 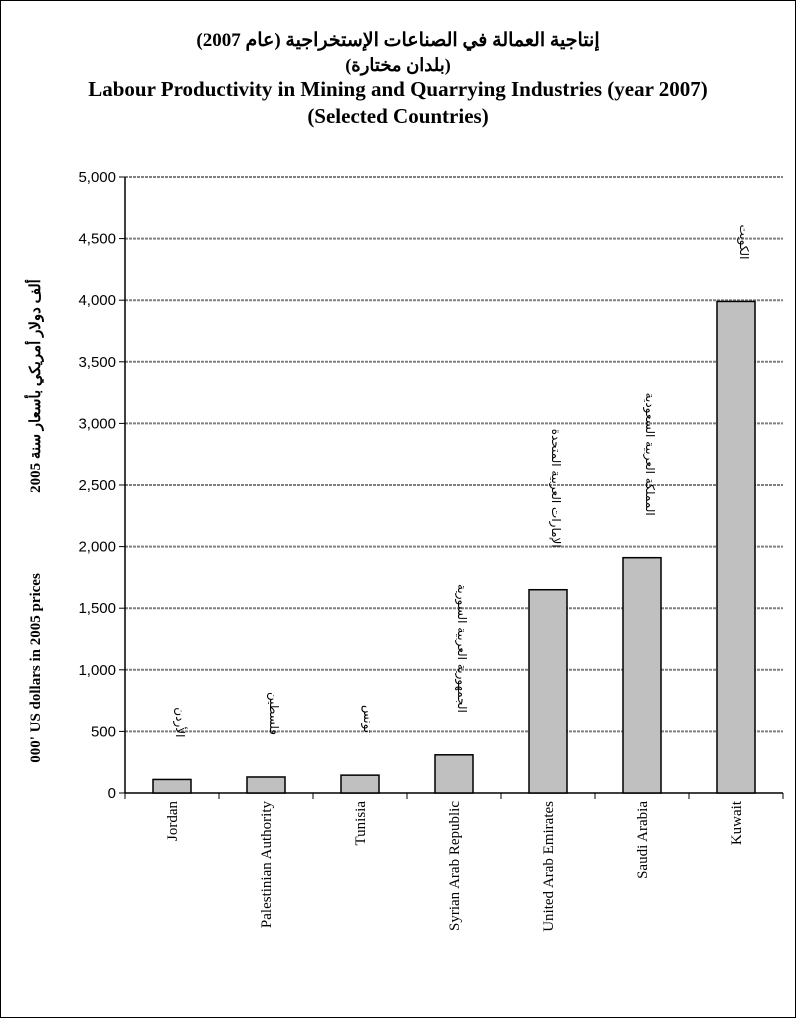 I want to click on y-tick-label: 1,500, so click(x=97, y=608).